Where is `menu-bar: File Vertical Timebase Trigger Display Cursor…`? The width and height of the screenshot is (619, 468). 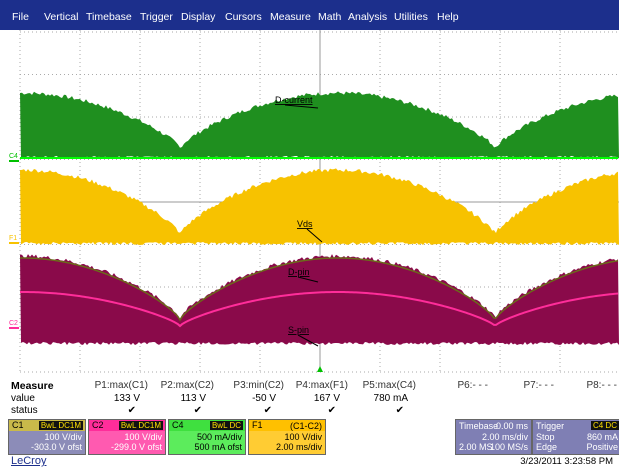
menu-bar: File Vertical Timebase Trigger Display Cursor… is located at coordinates (309, 15).